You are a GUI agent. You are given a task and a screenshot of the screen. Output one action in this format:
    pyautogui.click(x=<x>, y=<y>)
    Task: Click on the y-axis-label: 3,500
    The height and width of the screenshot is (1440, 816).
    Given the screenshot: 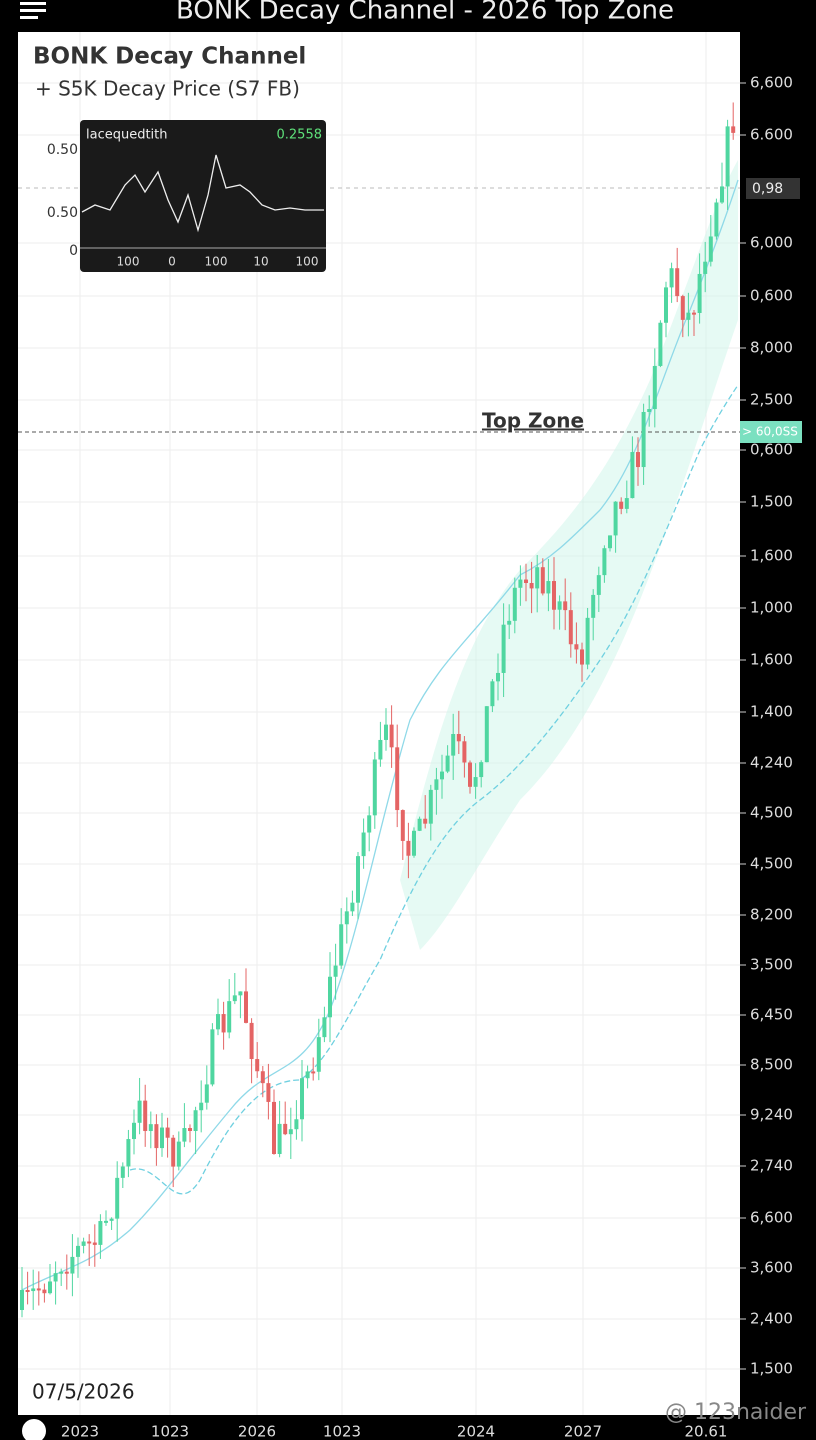 What is the action you would take?
    pyautogui.click(x=771, y=965)
    